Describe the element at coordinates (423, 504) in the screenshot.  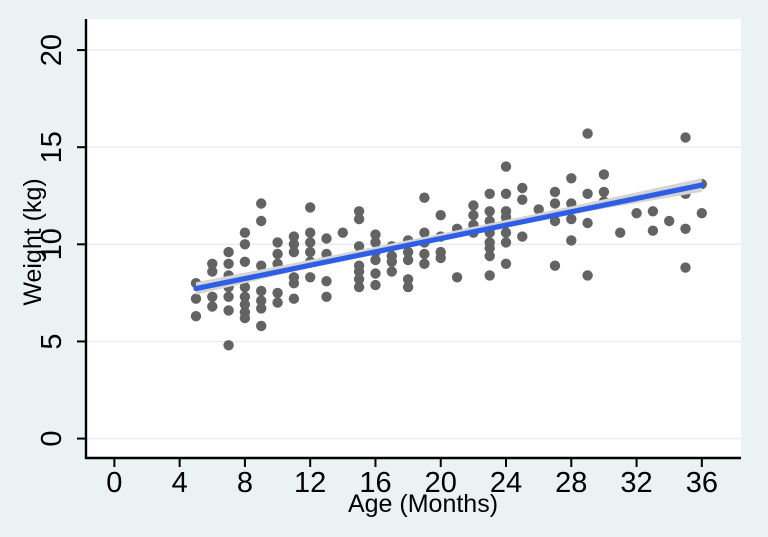
I see `x-axis-title: Age (Months)` at that location.